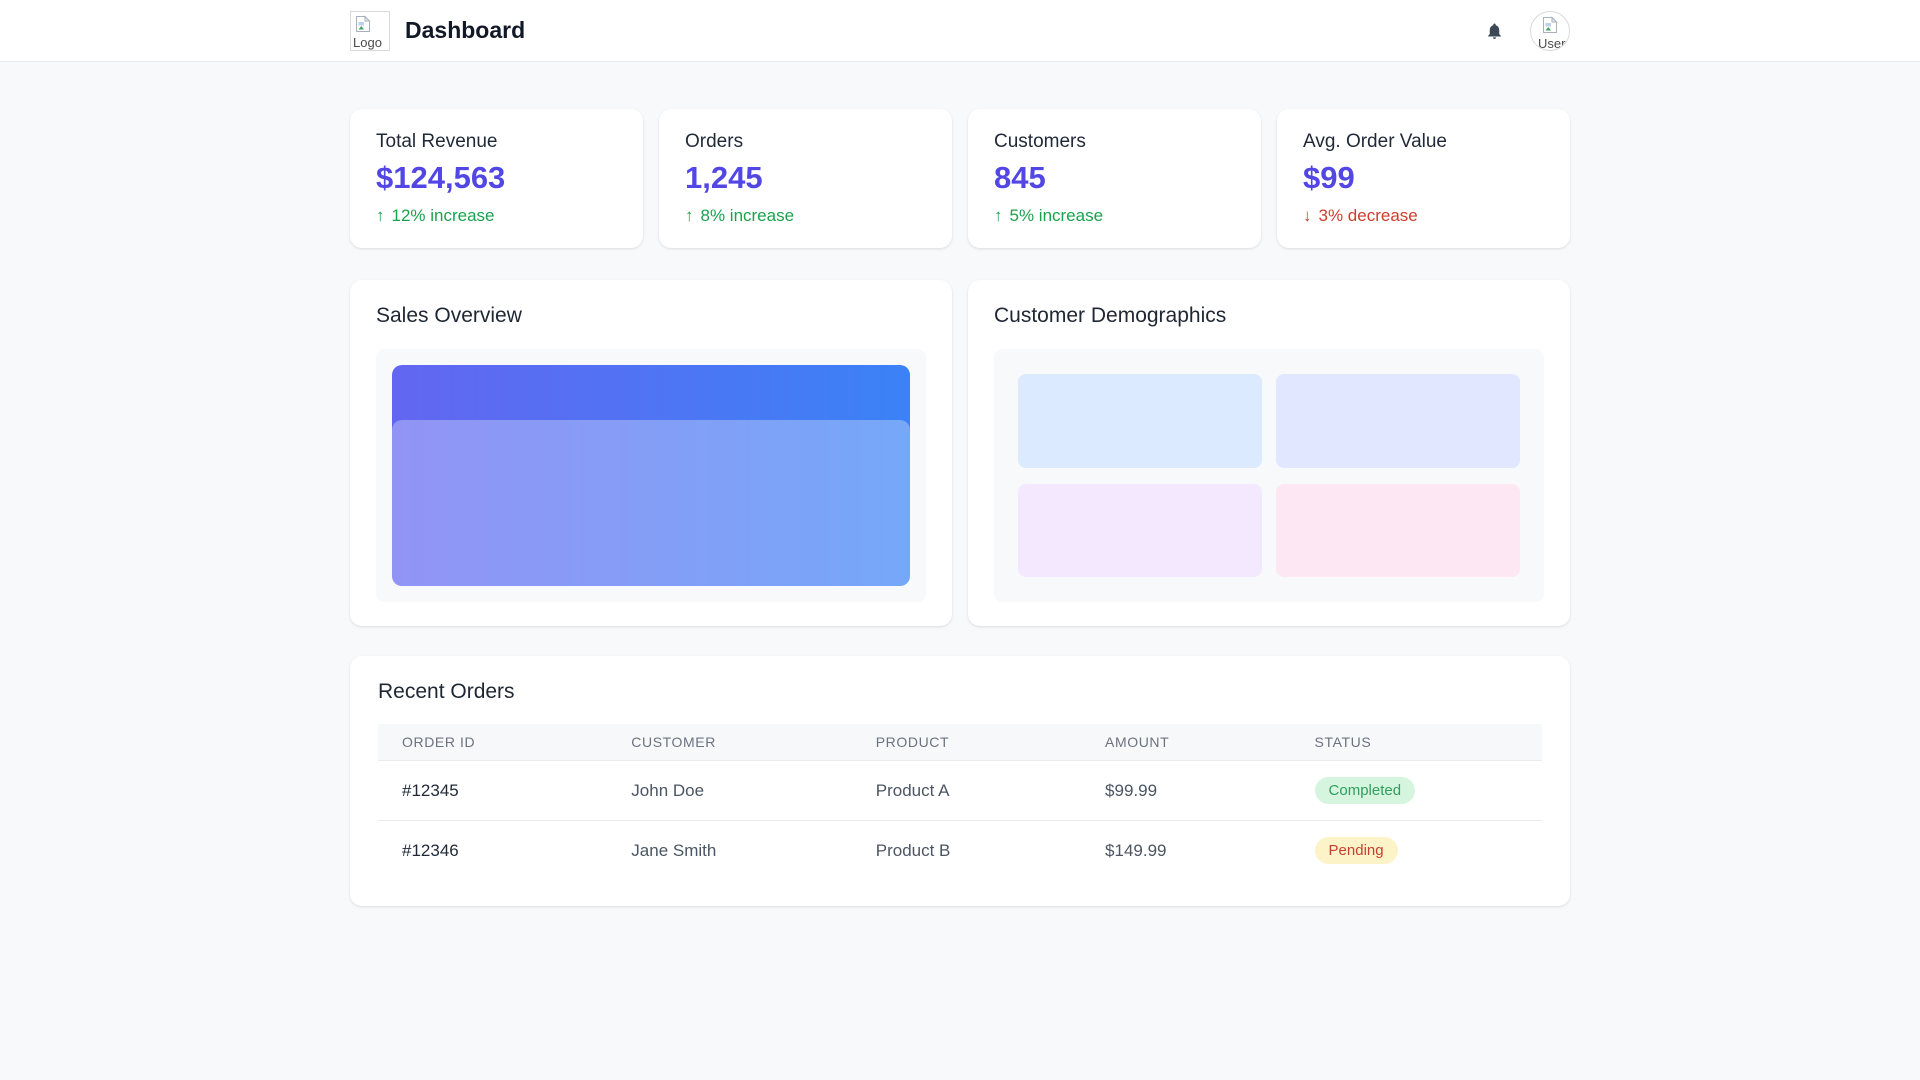 Image resolution: width=1920 pixels, height=1080 pixels. I want to click on stat-value: 1,245, so click(724, 177).